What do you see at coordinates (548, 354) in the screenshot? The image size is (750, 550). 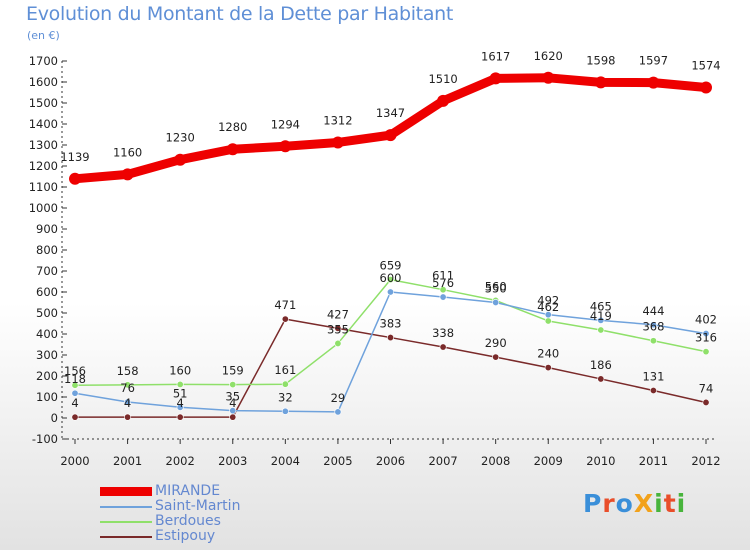 I see `data-label: 240` at bounding box center [548, 354].